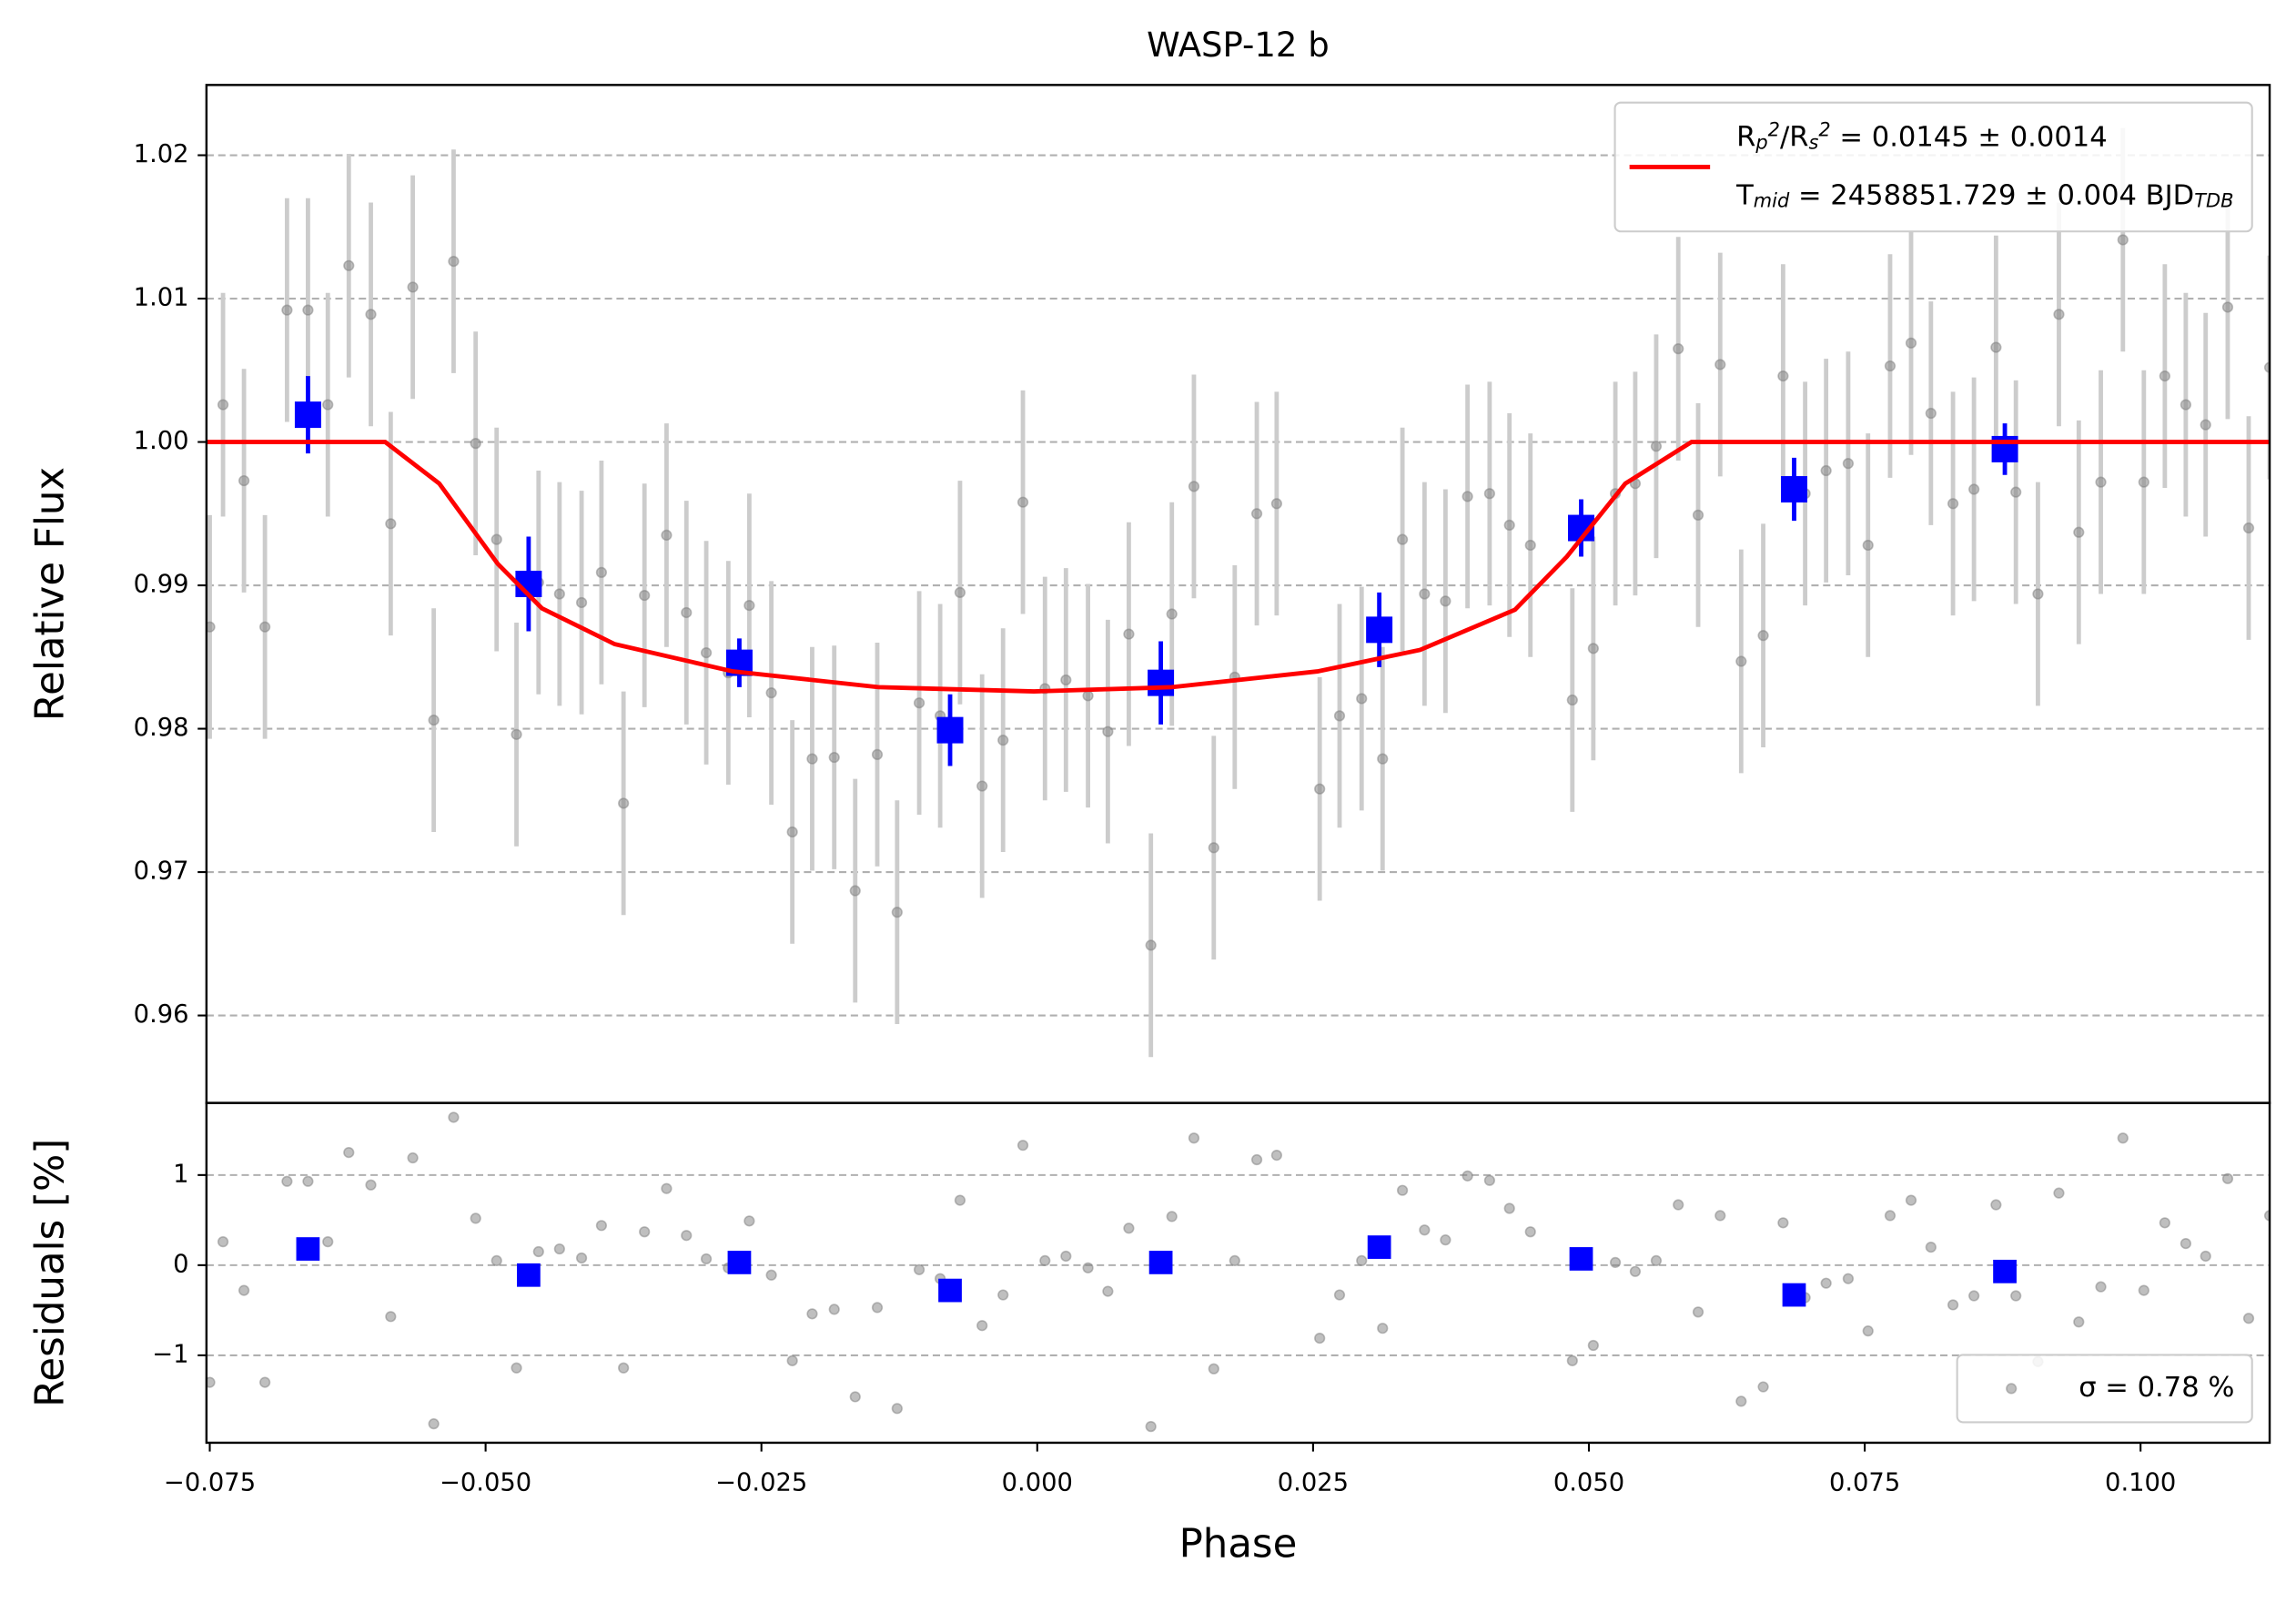 The height and width of the screenshot is (1603, 2296). I want to click on x-axis-label: Phase, so click(1239, 1544).